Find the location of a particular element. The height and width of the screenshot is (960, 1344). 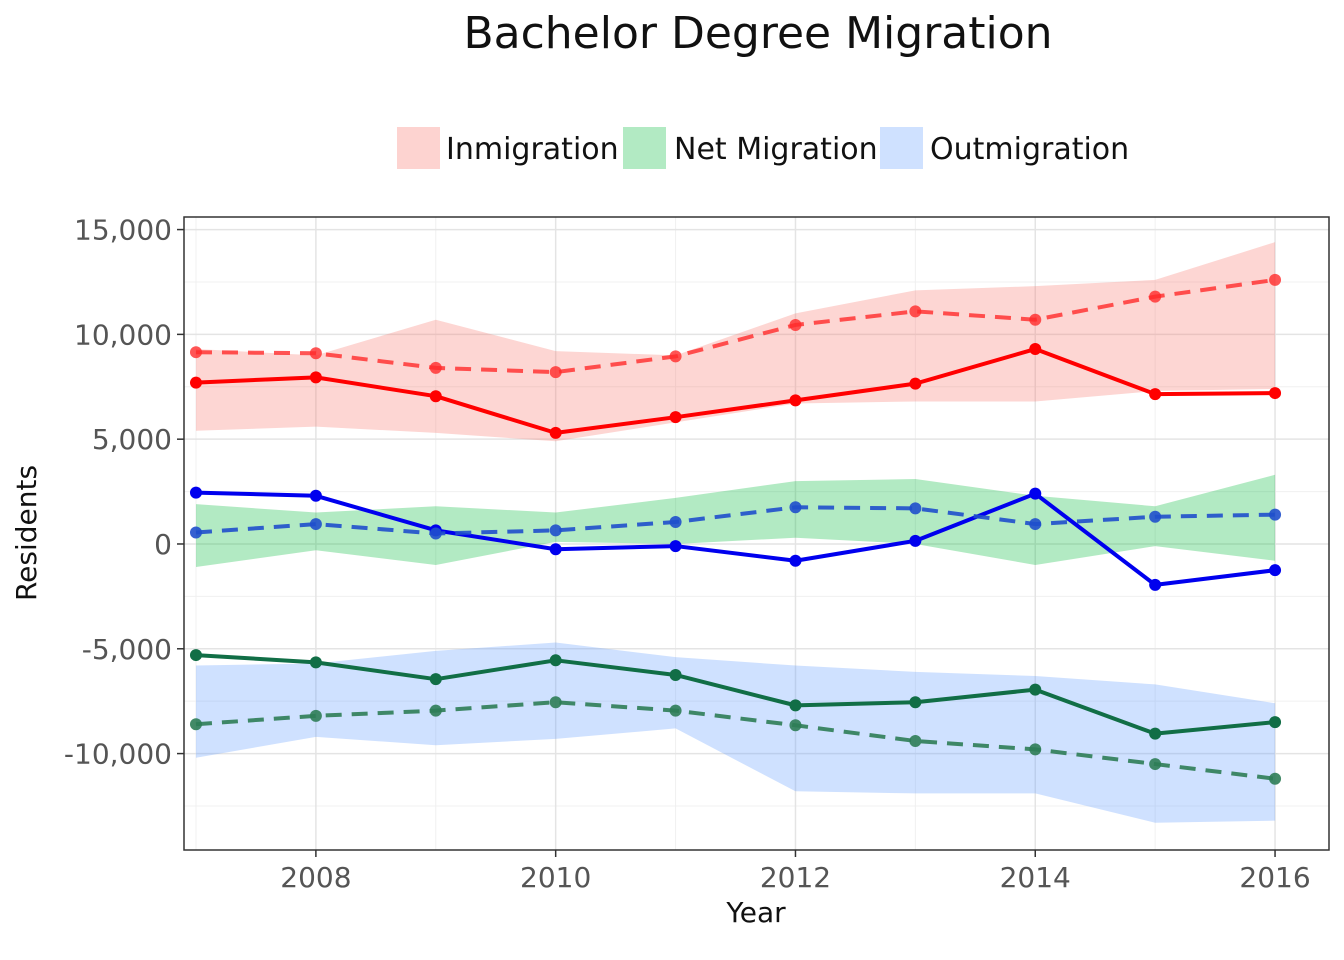

y-tick-label: -5,000 is located at coordinates (127, 649).